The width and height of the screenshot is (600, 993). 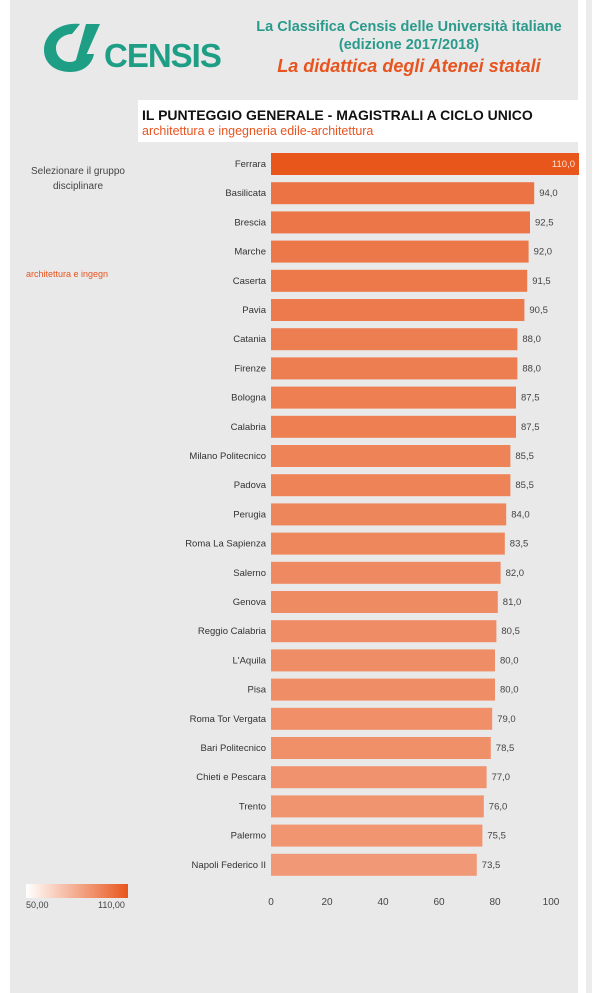 I want to click on value-label-16: 80,5, so click(x=510, y=631).